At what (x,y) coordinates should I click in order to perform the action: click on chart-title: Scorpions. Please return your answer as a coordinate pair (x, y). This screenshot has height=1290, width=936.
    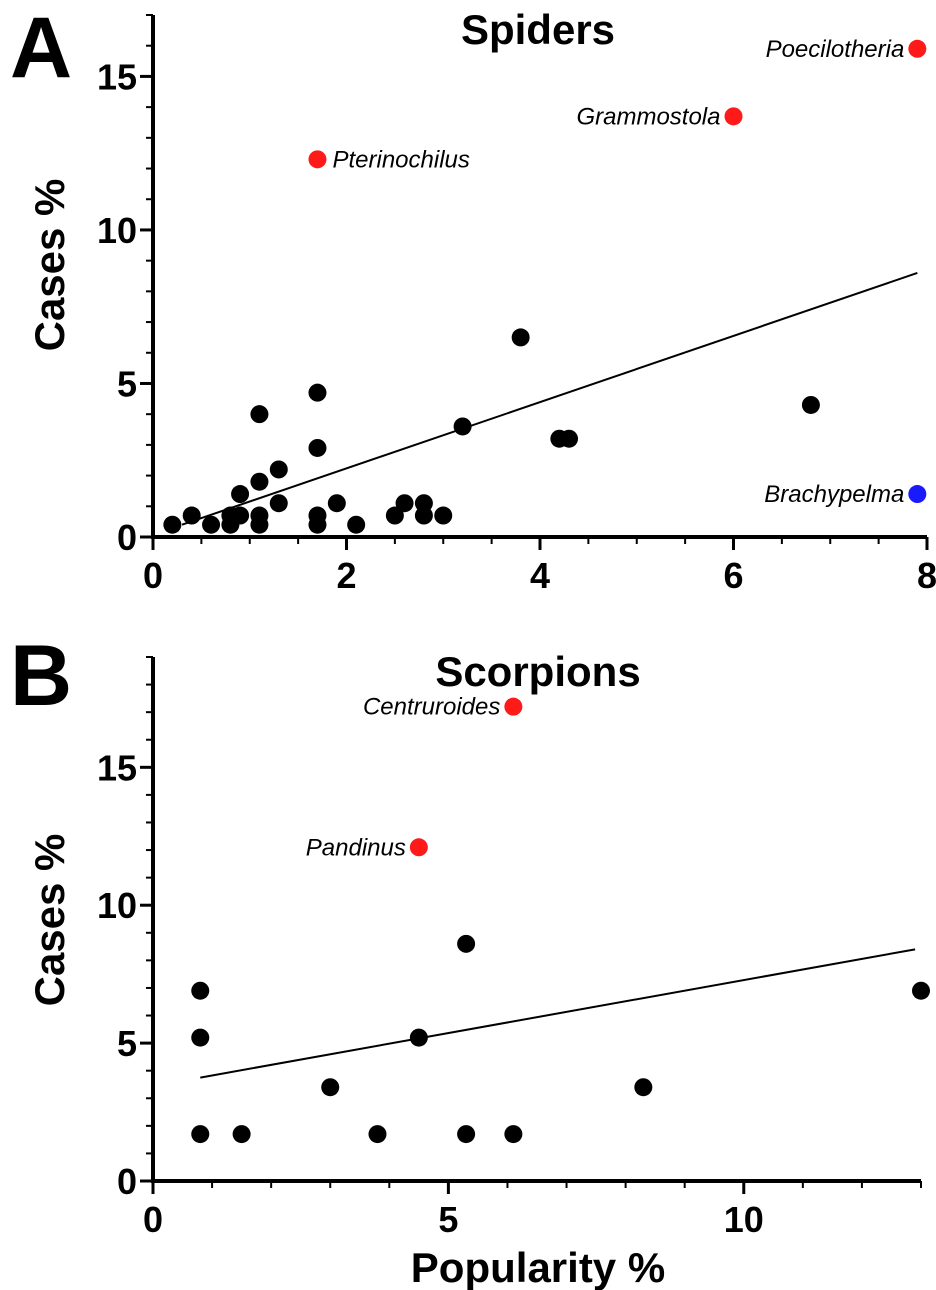
    Looking at the image, I should click on (537, 671).